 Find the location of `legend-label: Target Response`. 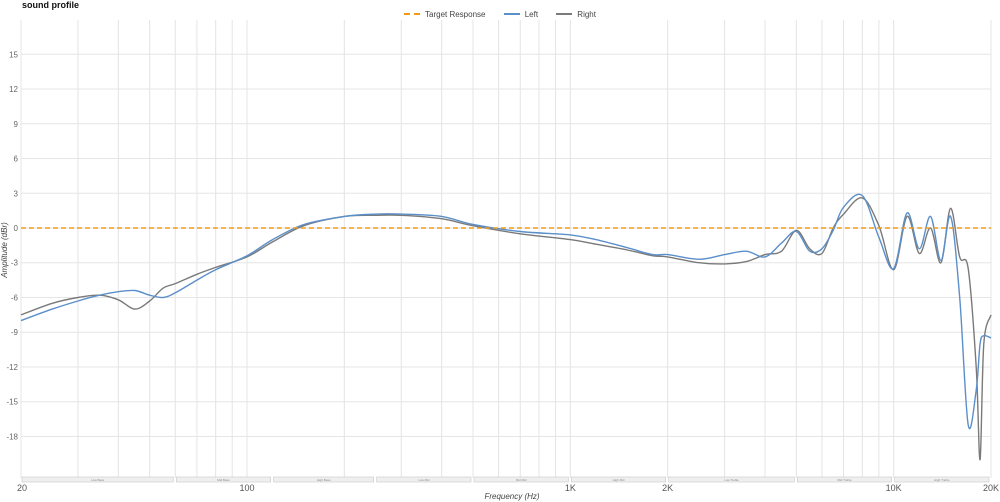

legend-label: Target Response is located at coordinates (455, 14).